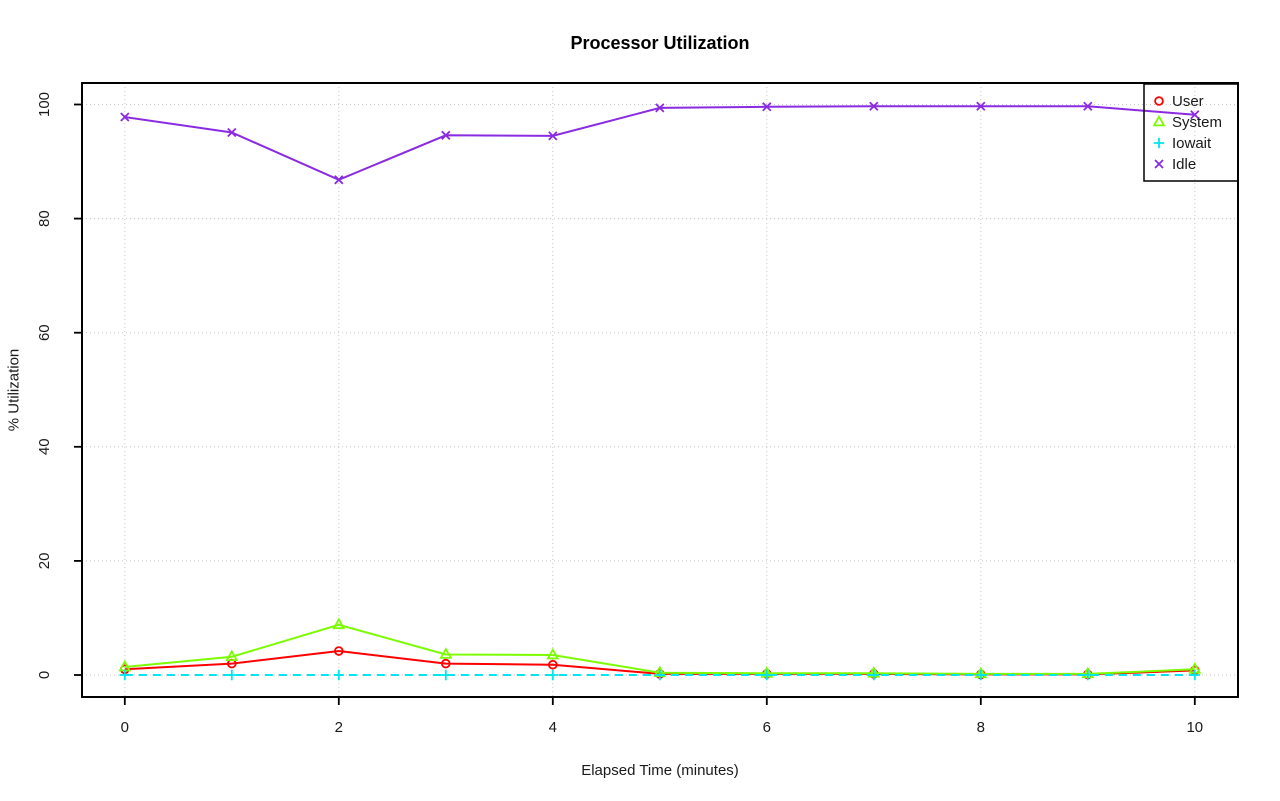 This screenshot has width=1280, height=801. Describe the element at coordinates (44, 561) in the screenshot. I see `y-tick-label: 20` at that location.